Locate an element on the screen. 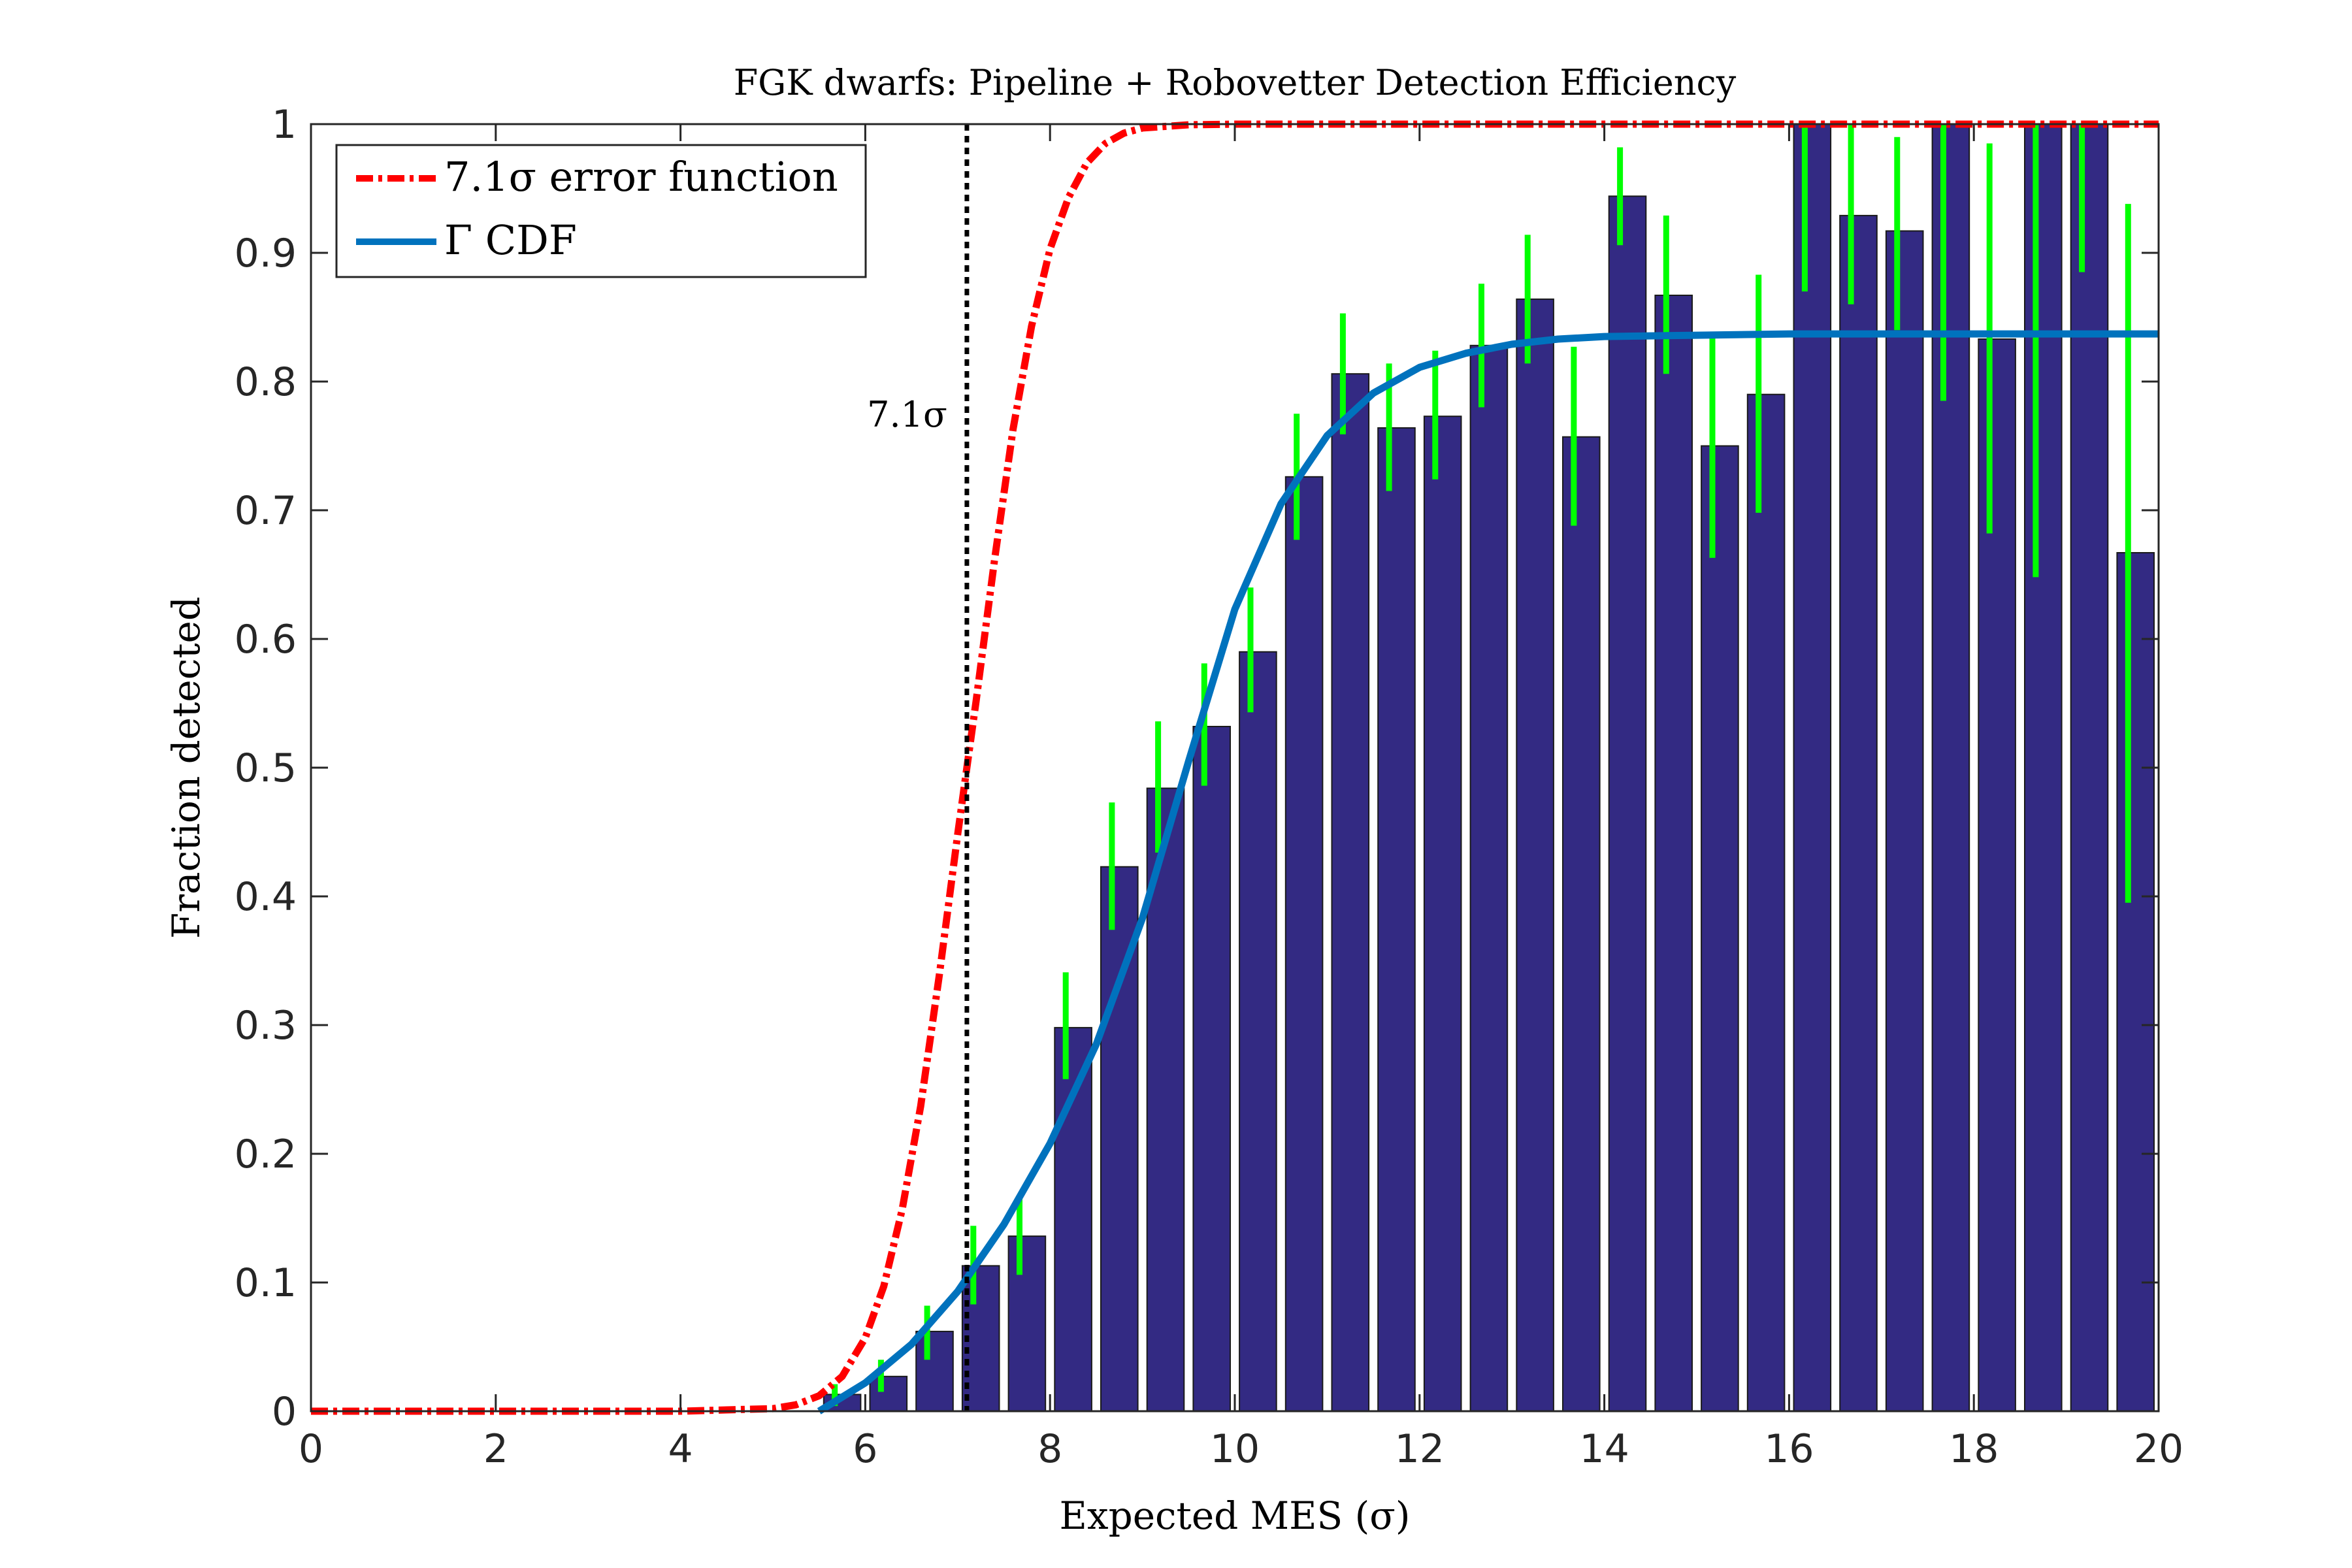  x-tick-label-7: 14 is located at coordinates (1604, 1449).